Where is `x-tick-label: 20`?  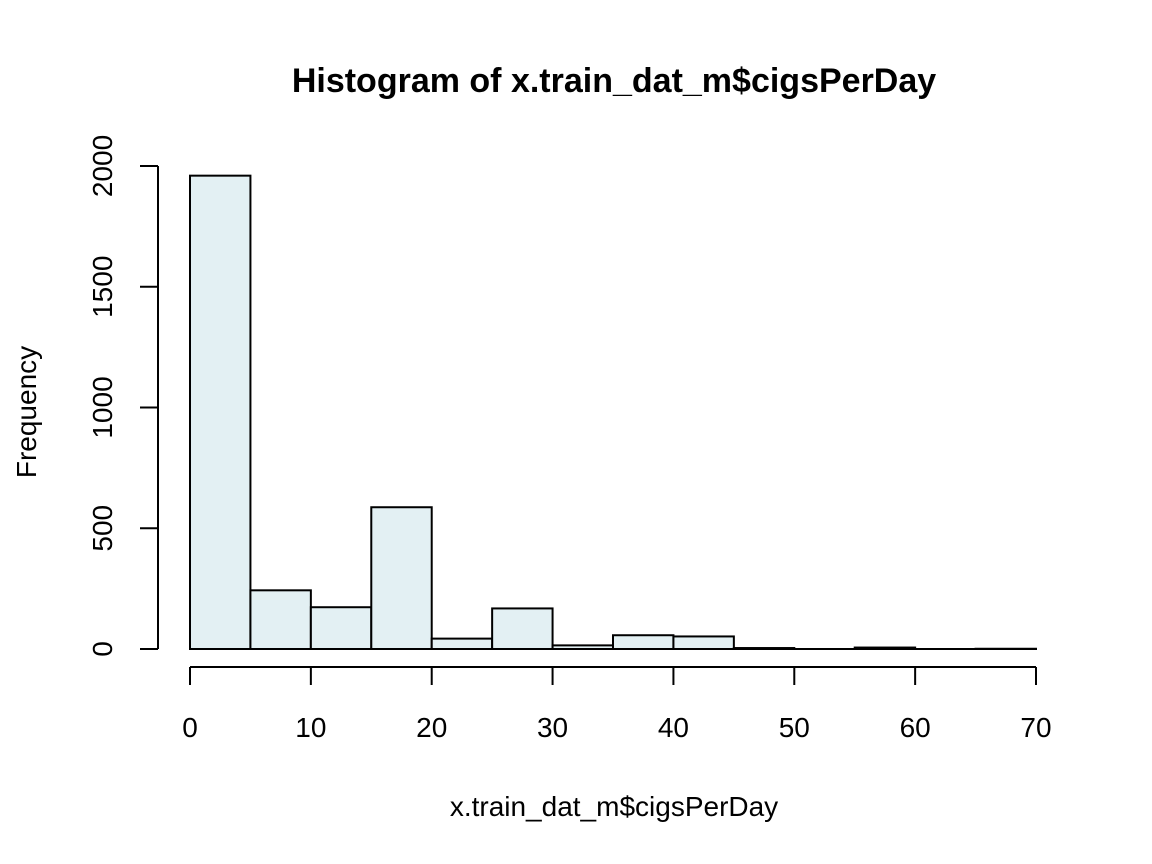
x-tick-label: 20 is located at coordinates (431, 727).